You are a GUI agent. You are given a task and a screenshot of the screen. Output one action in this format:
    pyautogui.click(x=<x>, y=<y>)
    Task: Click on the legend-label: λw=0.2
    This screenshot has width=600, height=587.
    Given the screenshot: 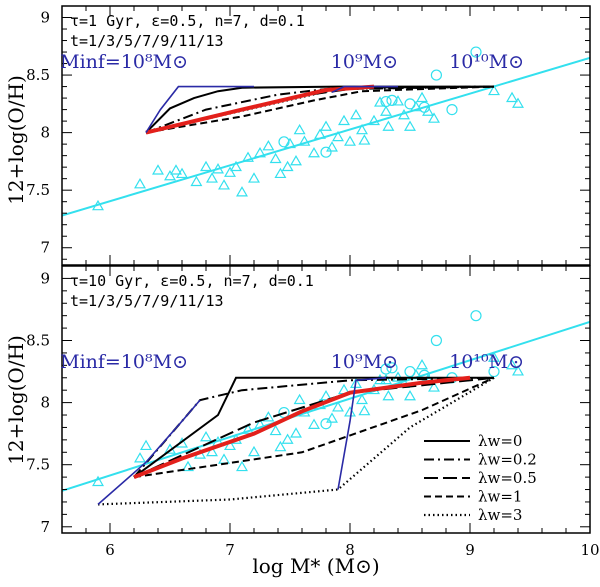 What is the action you would take?
    pyautogui.click(x=507, y=460)
    